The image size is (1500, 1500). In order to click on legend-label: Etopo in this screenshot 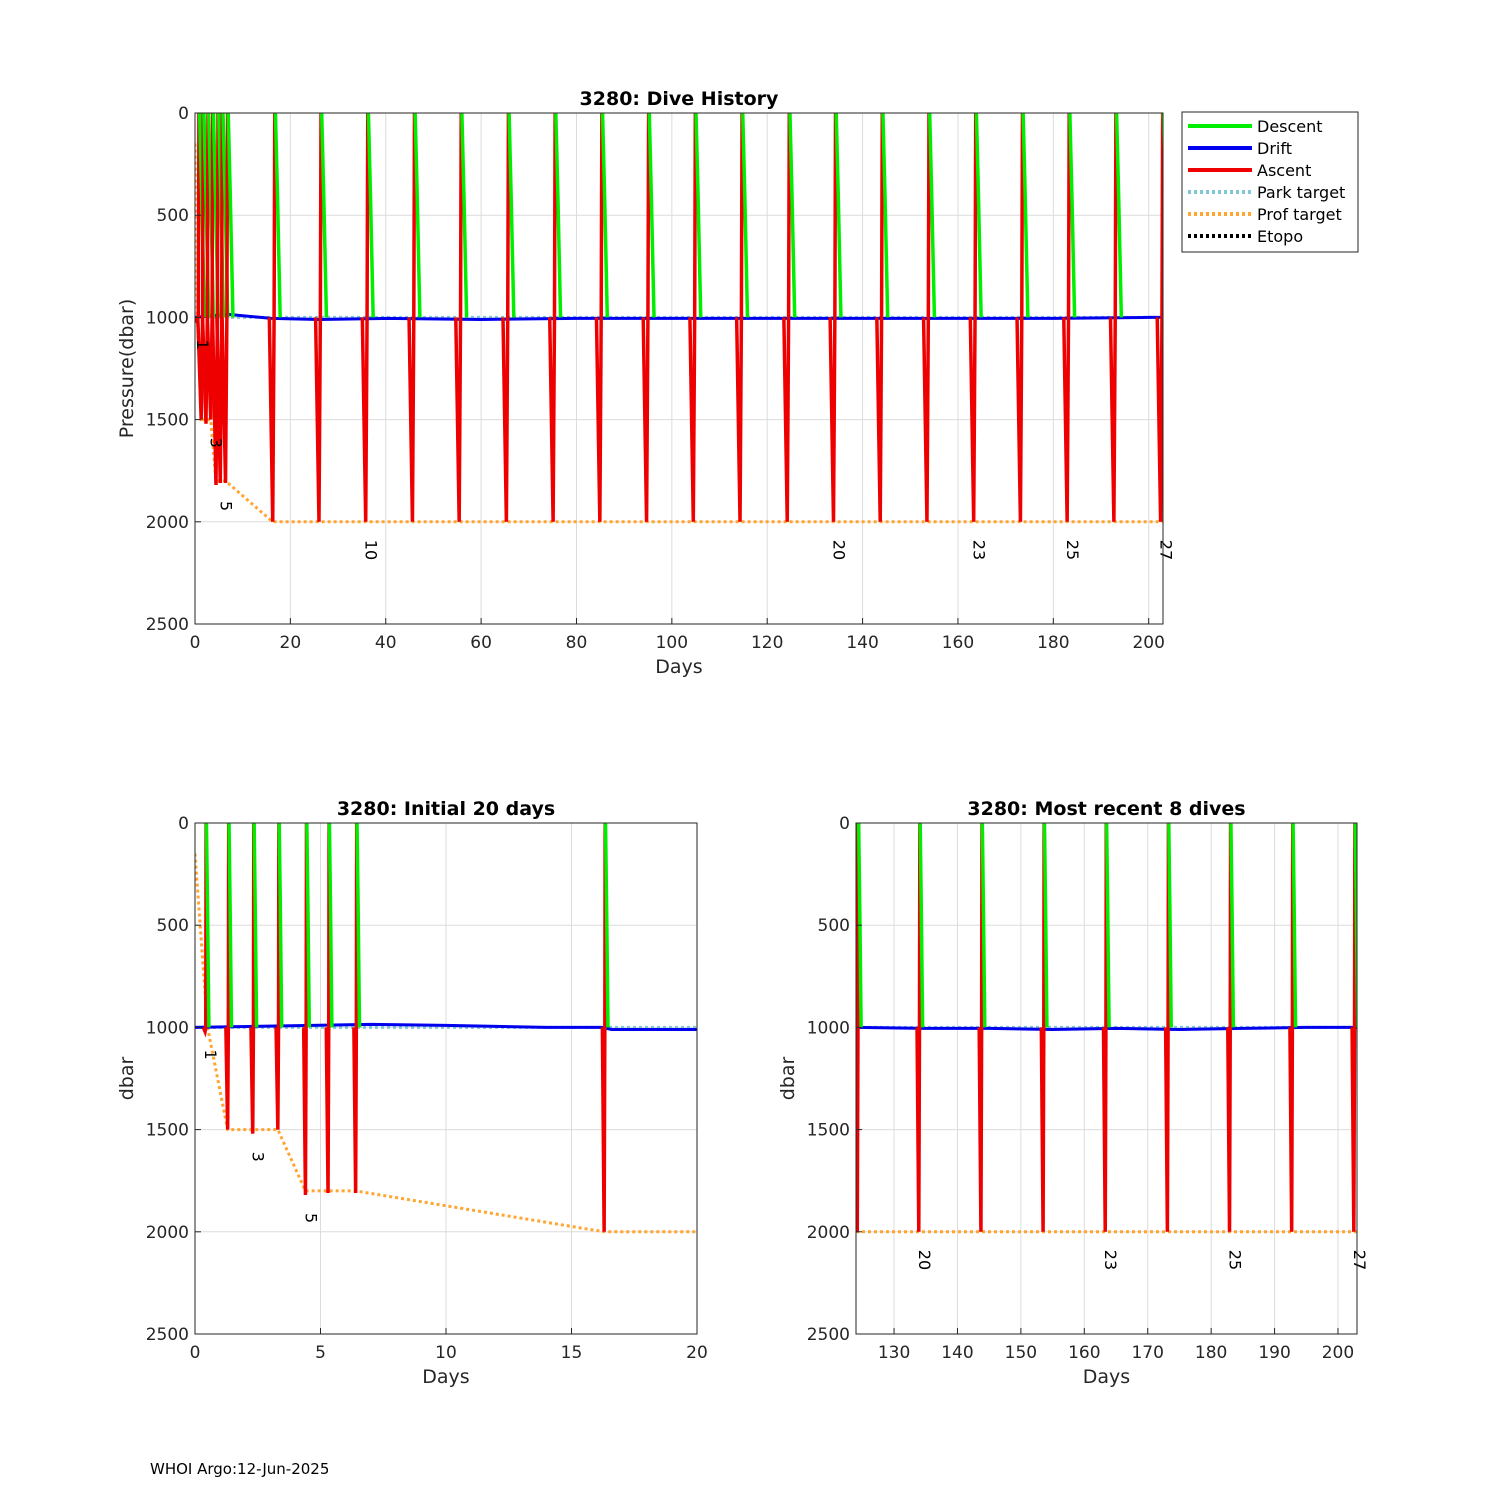, I will do `click(1280, 236)`.